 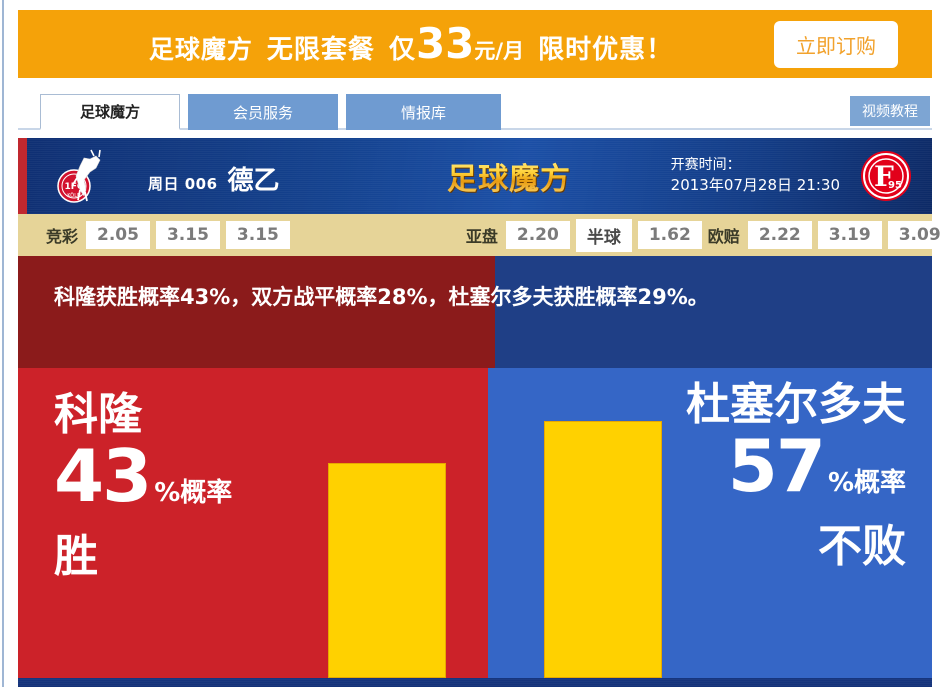 I want to click on stat-home-result: 胜, so click(x=76, y=557).